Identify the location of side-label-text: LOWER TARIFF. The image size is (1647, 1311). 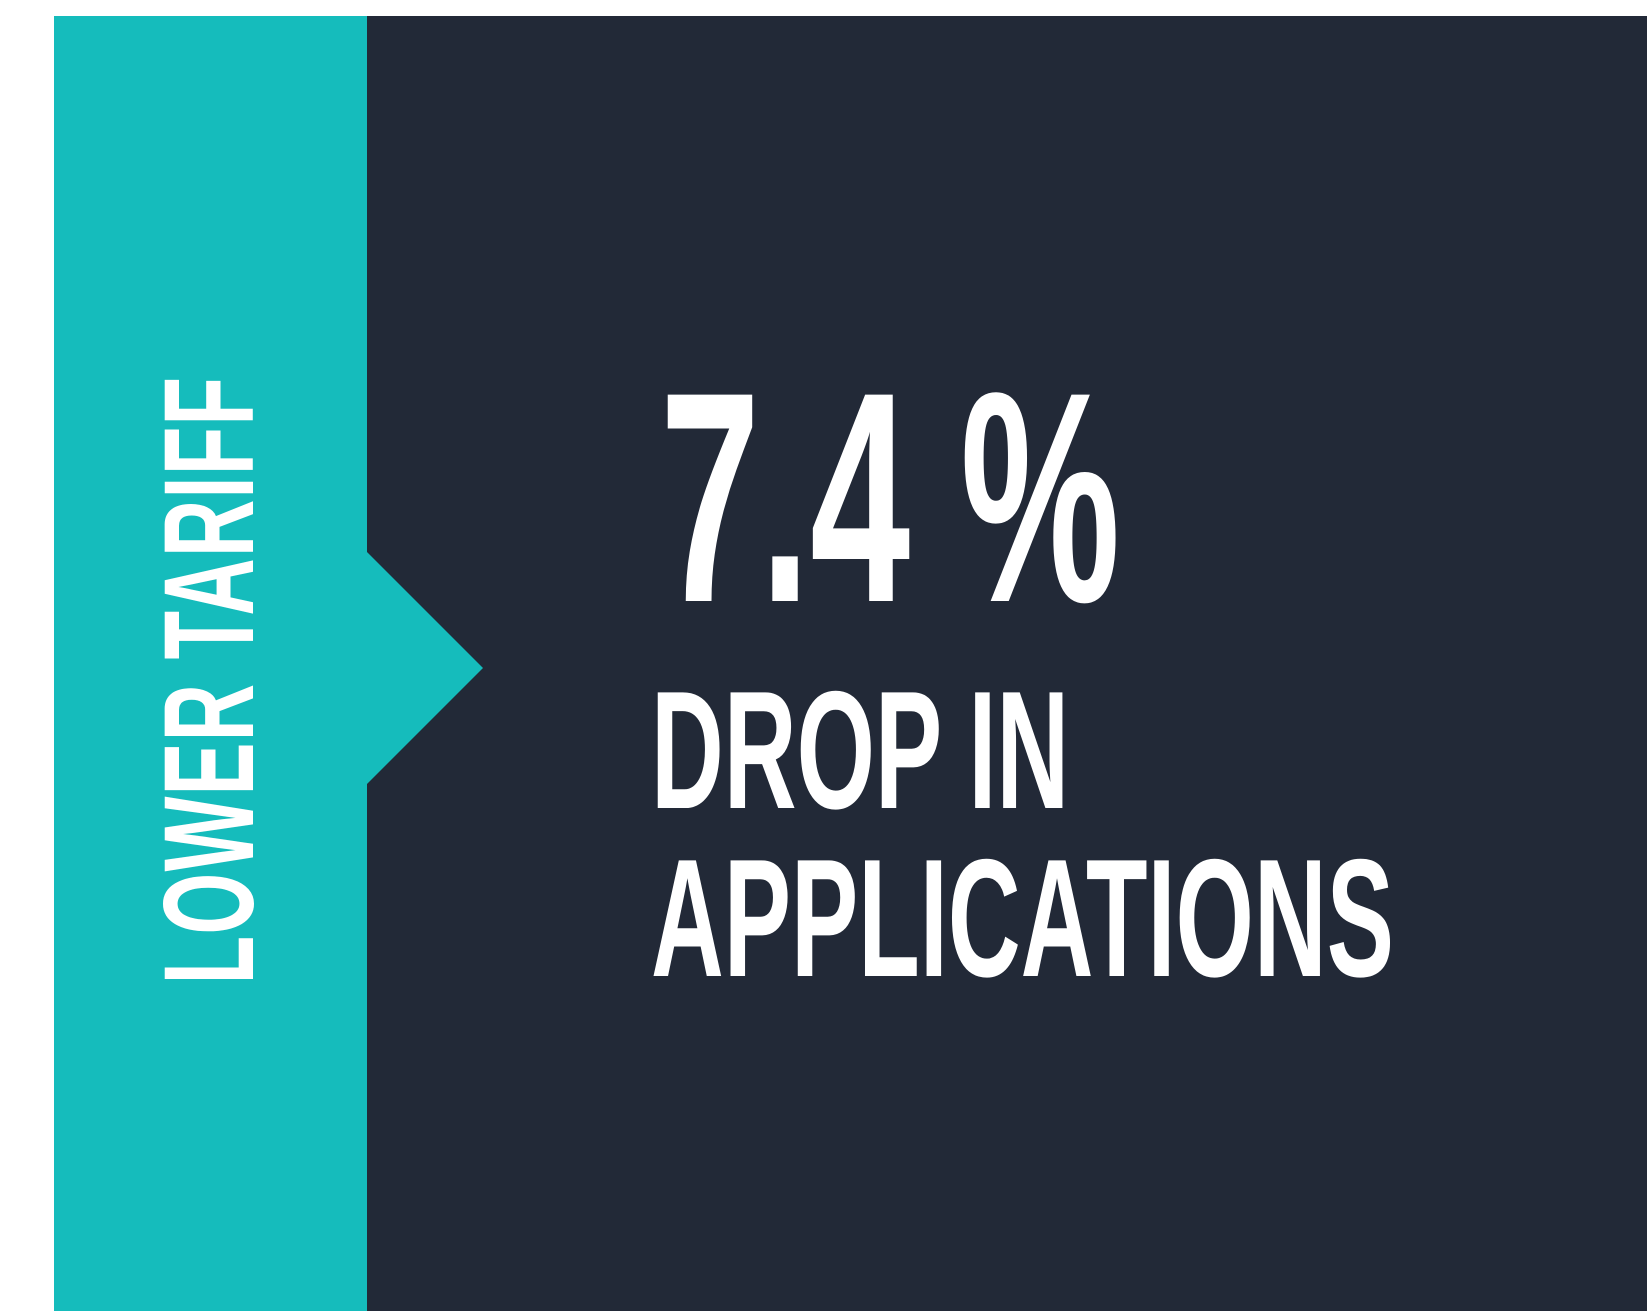
(209, 680).